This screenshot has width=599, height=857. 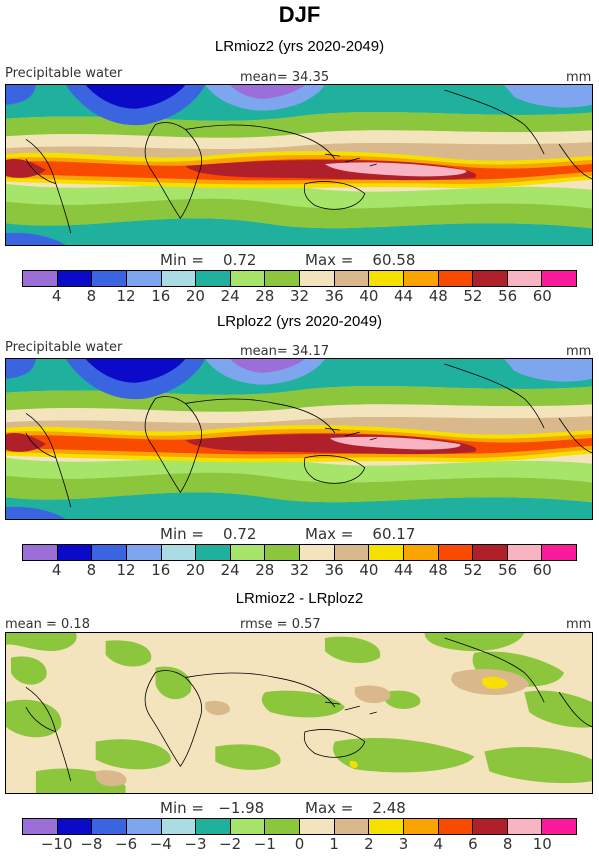 What do you see at coordinates (334, 844) in the screenshot?
I see `colorbar-tick-label: 1` at bounding box center [334, 844].